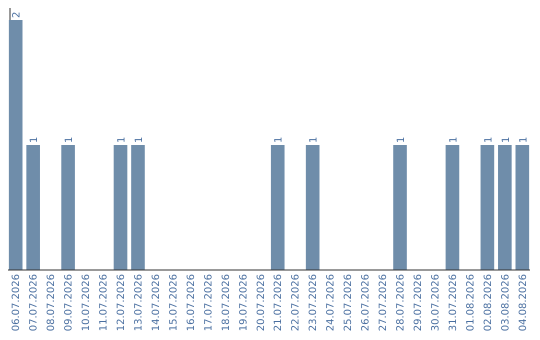 The height and width of the screenshot is (340, 540). I want to click on x-tick-label: 26.07.2026, so click(366, 303).